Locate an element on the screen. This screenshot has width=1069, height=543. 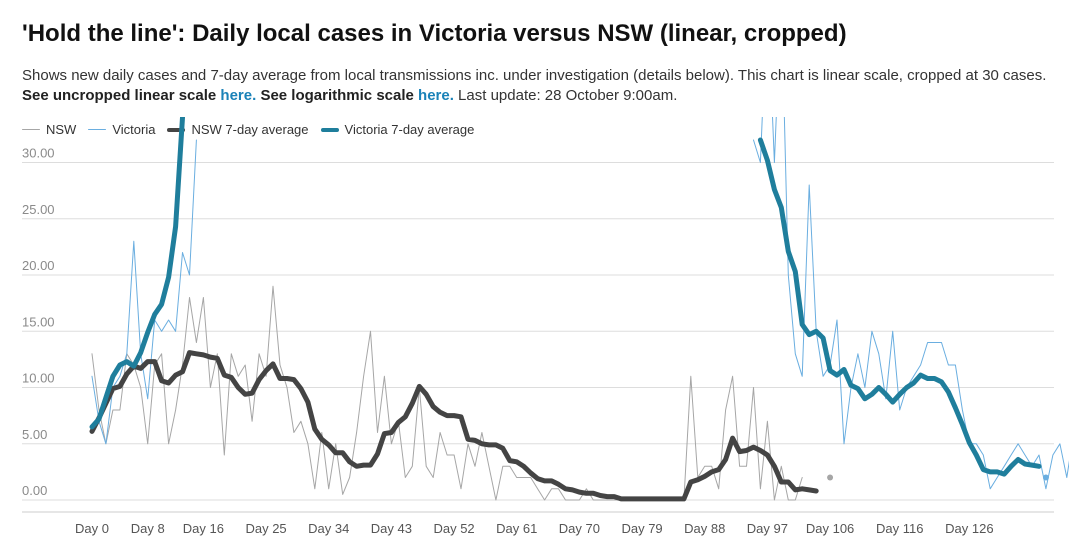
legend-item-victoria-avg: Victoria 7-day average is located at coordinates (397, 129).